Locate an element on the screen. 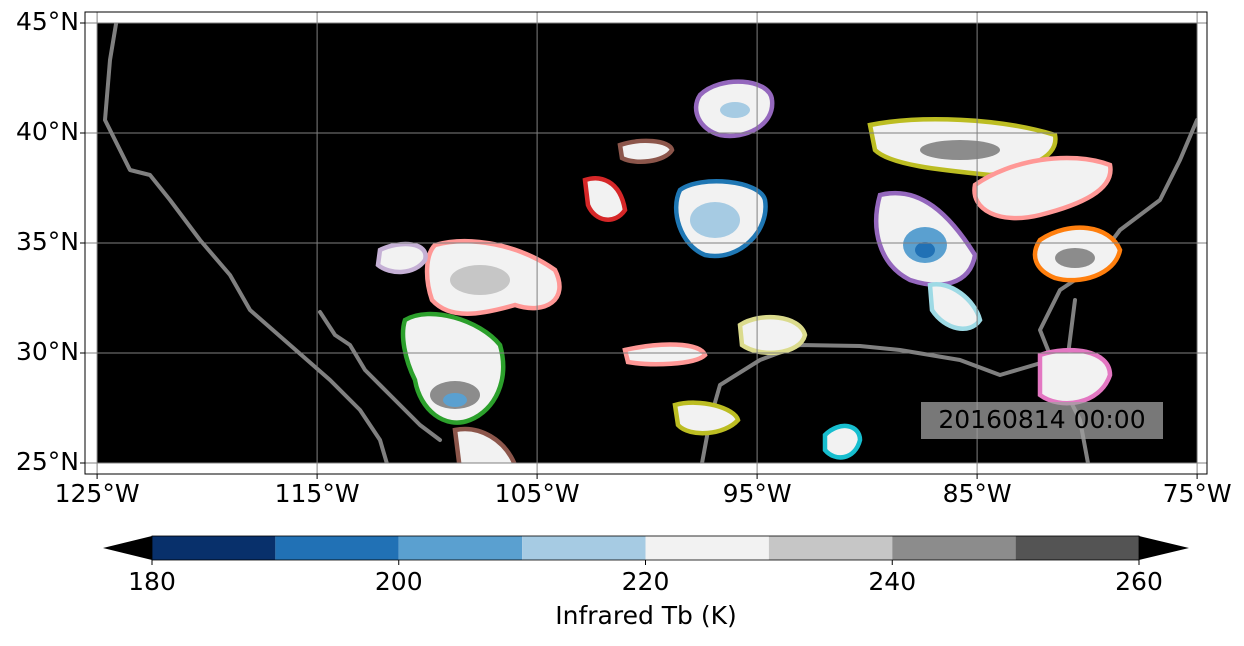 The height and width of the screenshot is (646, 1244). x-tick-label: 105°W is located at coordinates (537, 493).